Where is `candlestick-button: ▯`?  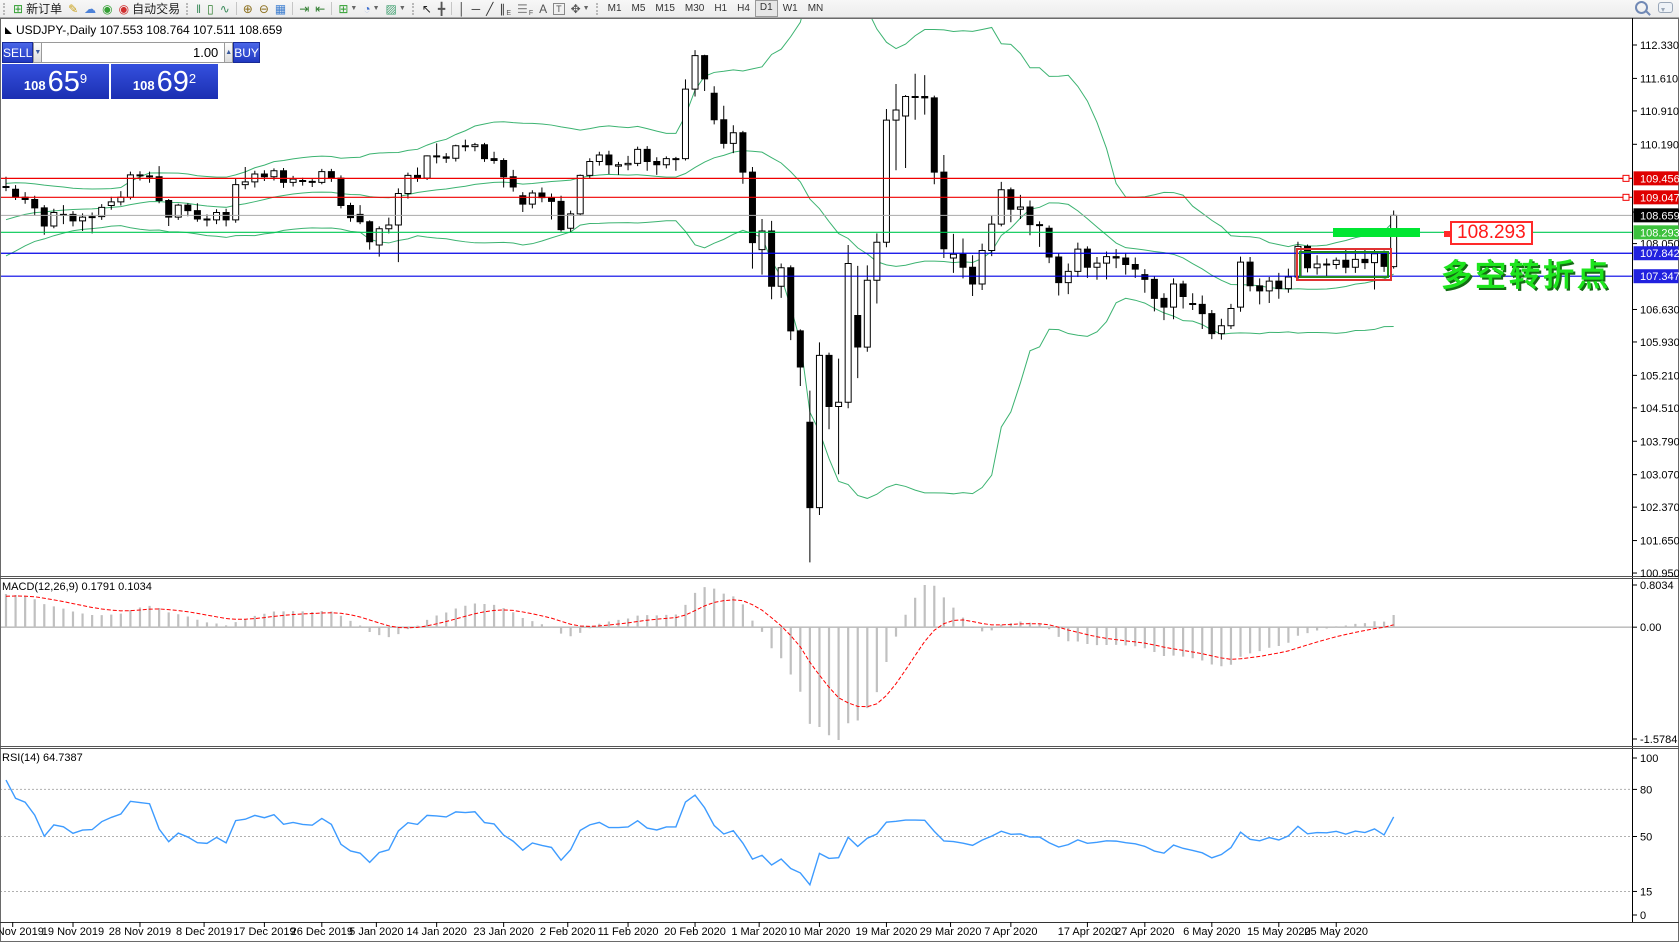 candlestick-button: ▯ is located at coordinates (210, 9).